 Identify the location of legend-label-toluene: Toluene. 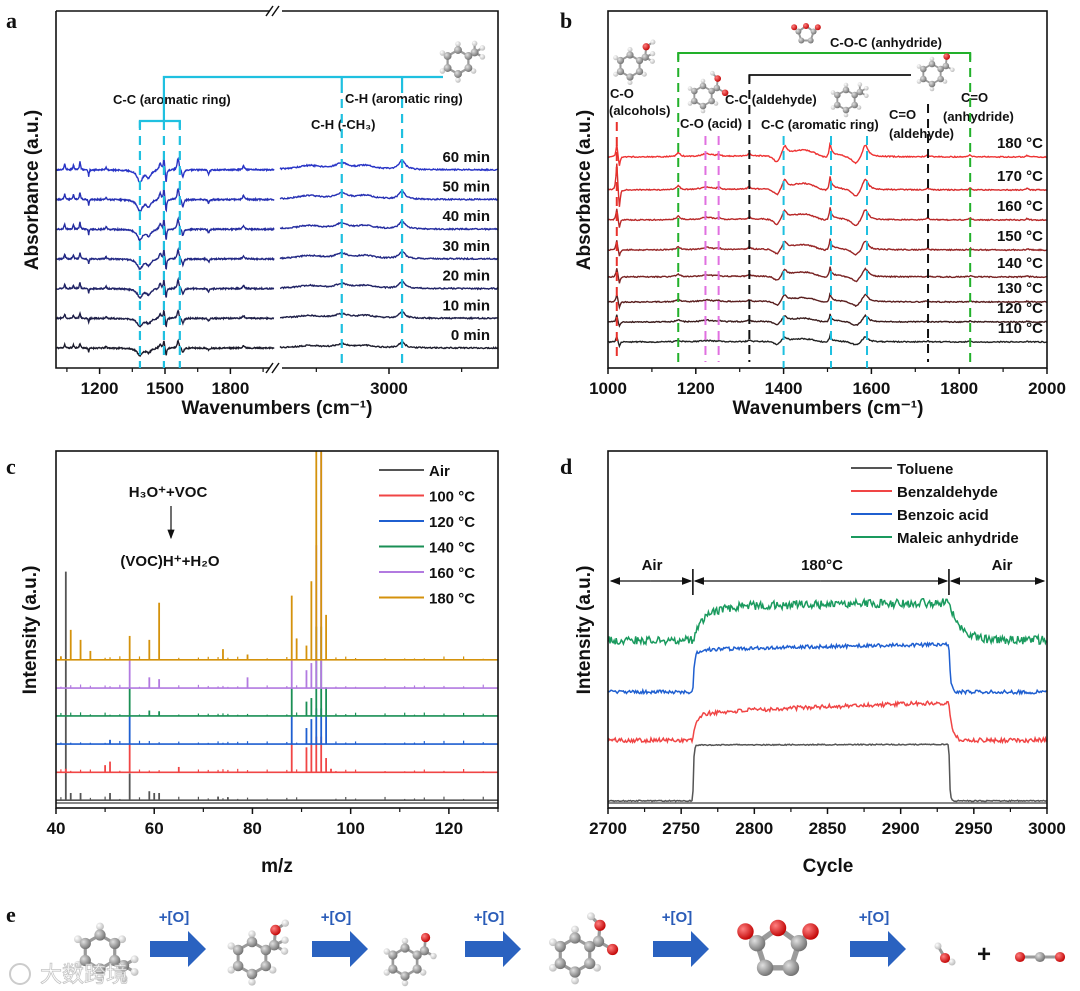
(925, 469).